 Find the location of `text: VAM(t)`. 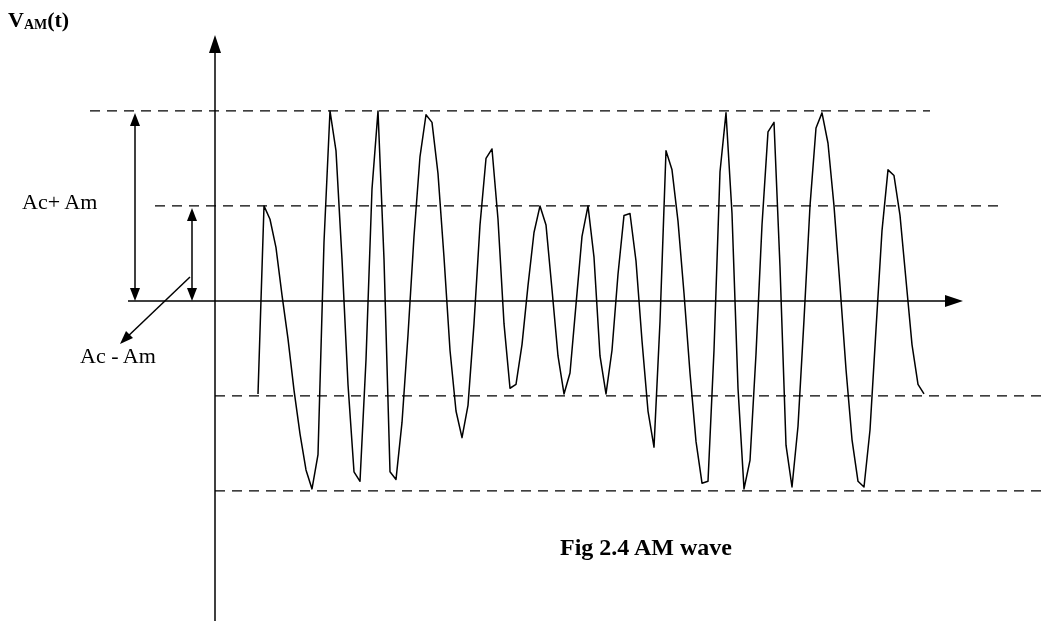

text: VAM(t) is located at coordinates (39, 19).